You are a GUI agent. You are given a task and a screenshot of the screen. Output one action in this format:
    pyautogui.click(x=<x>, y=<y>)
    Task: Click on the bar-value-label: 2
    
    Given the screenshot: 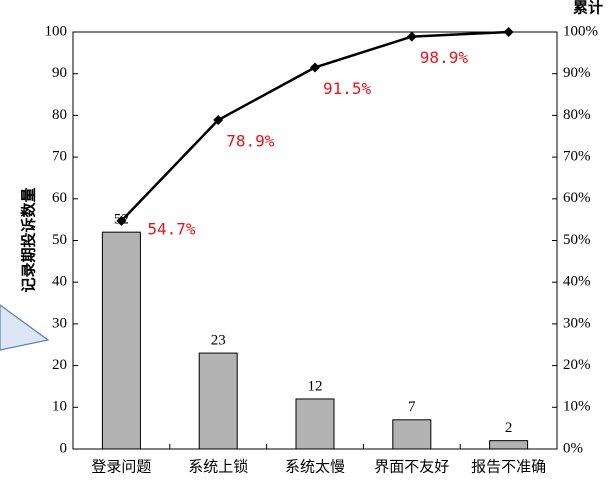 What is the action you would take?
    pyautogui.click(x=509, y=428)
    